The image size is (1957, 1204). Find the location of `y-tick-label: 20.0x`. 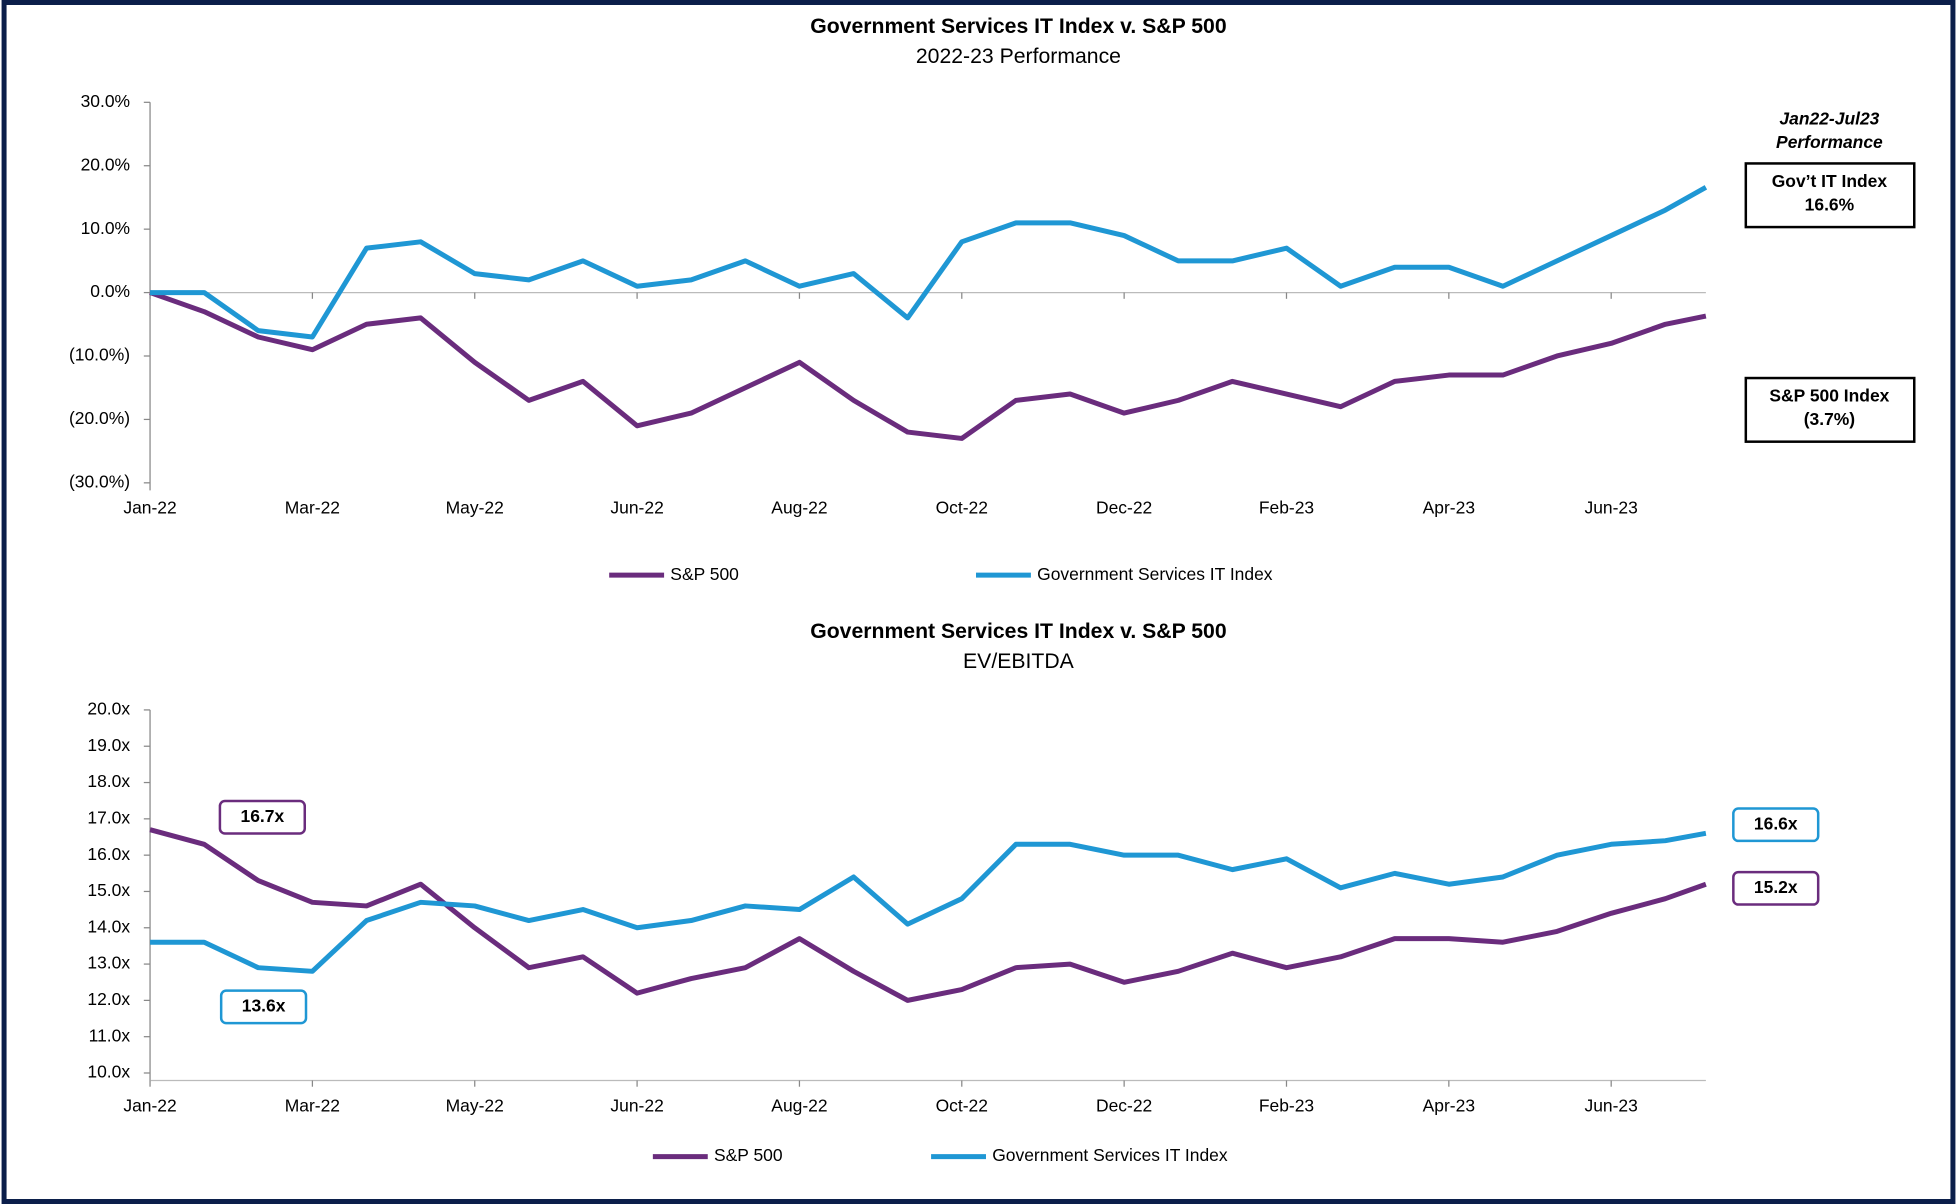

y-tick-label: 20.0x is located at coordinates (108, 709).